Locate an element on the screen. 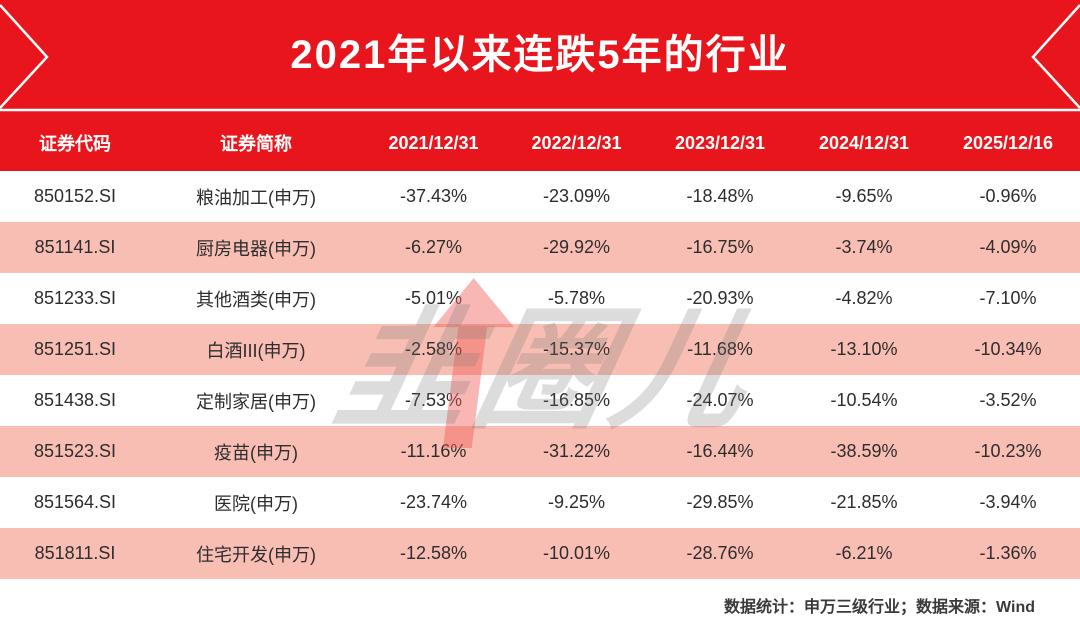 Image resolution: width=1080 pixels, height=630 pixels. security-name-cell: 白酒III(申万) is located at coordinates (256, 350).